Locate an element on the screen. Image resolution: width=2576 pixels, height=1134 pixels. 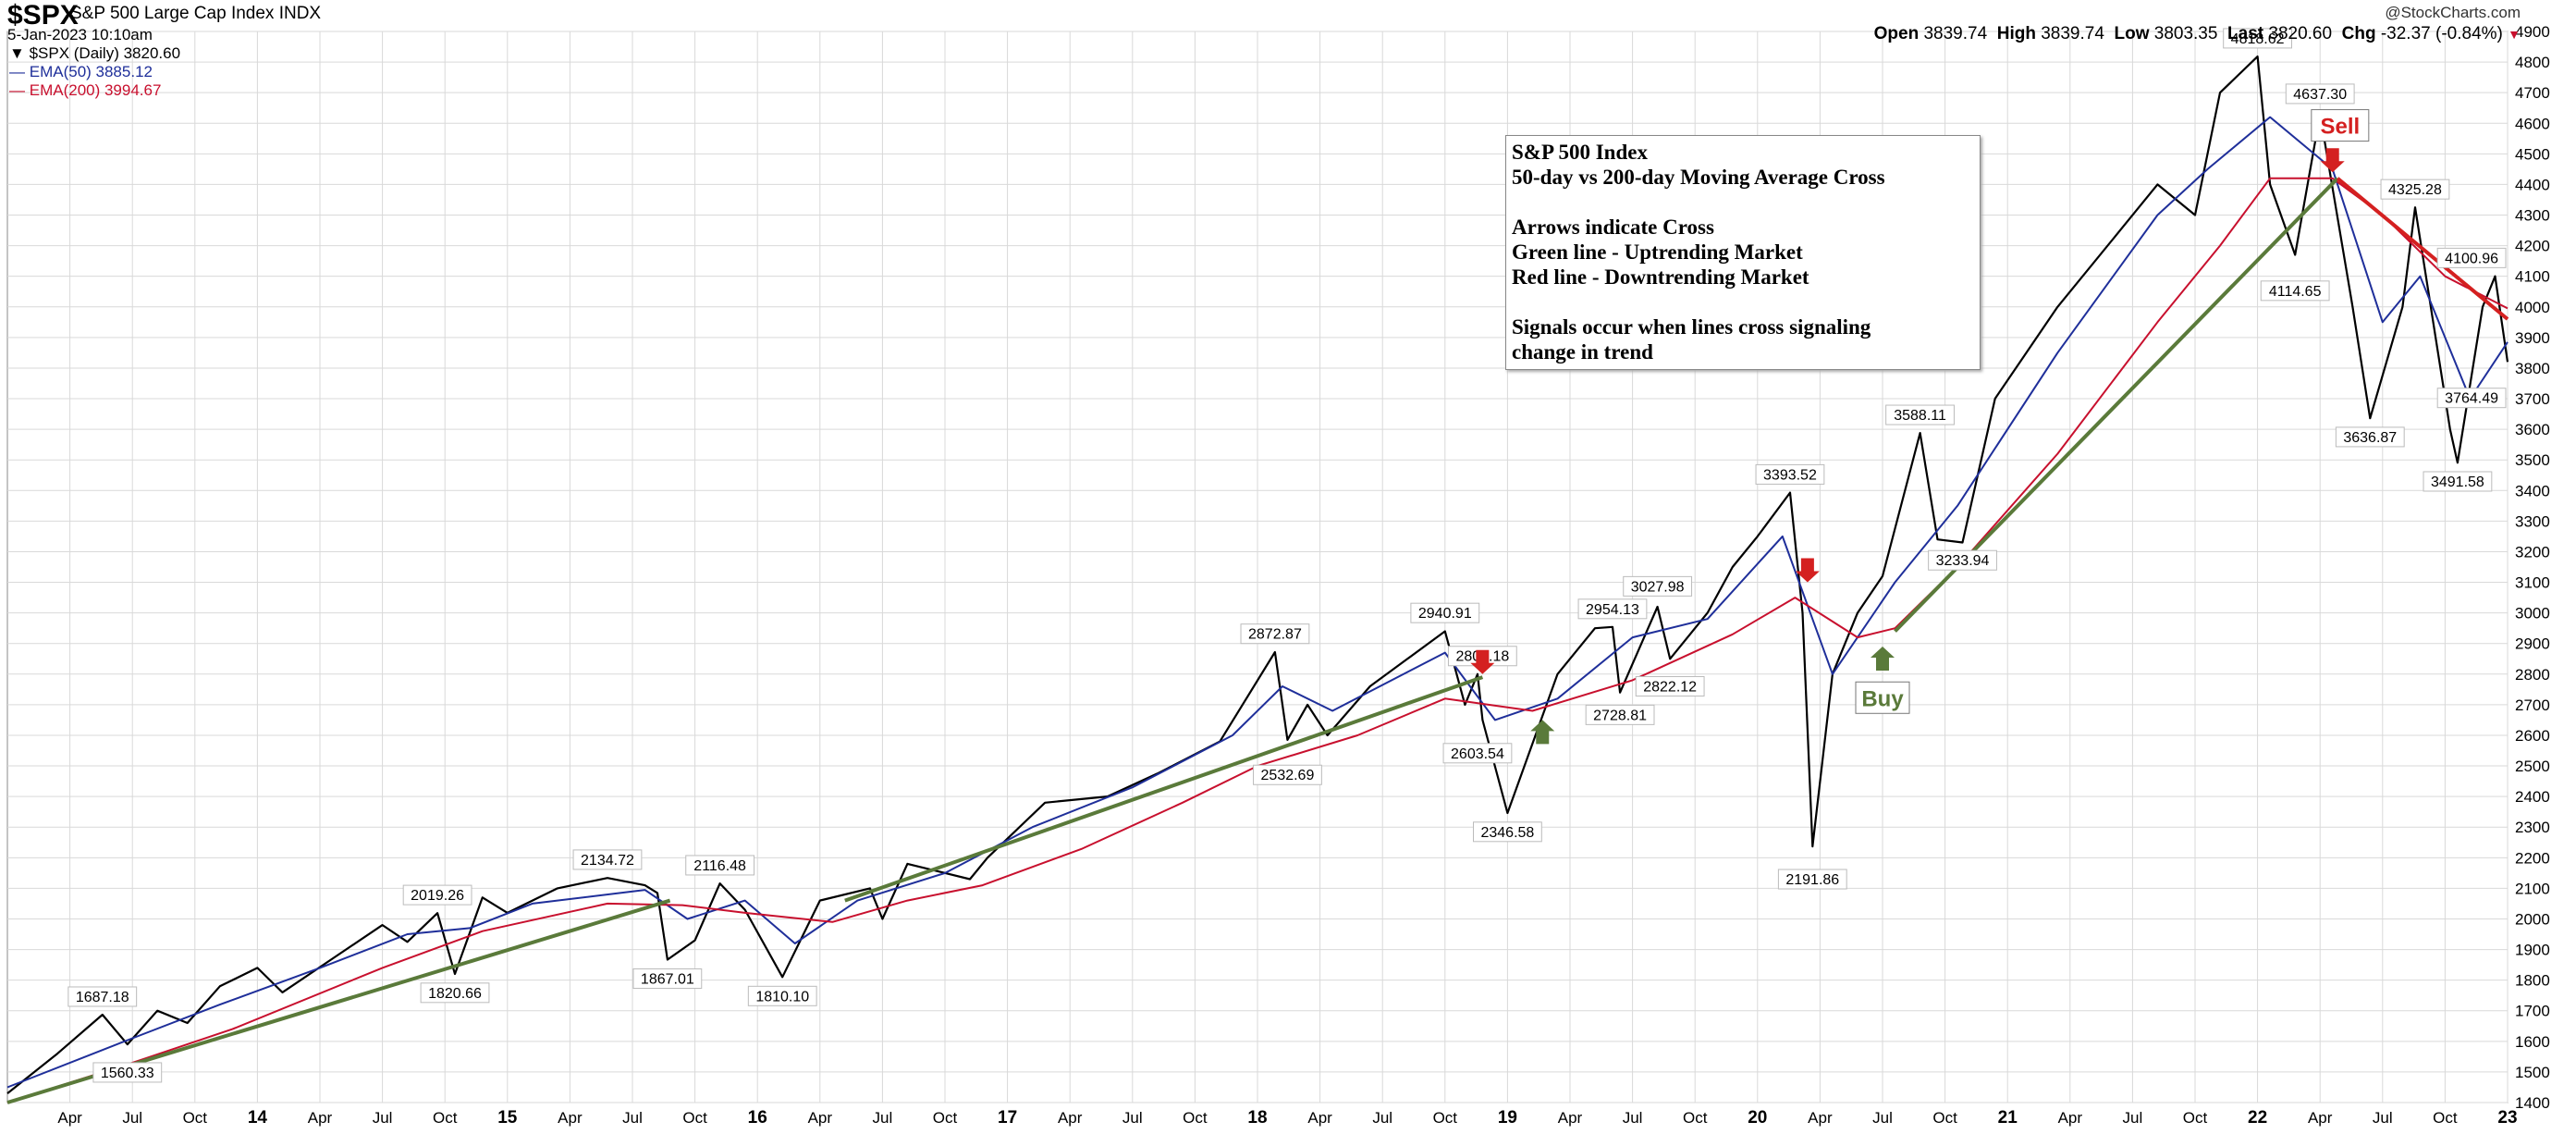
price-label: 2728.81 is located at coordinates (1620, 716).